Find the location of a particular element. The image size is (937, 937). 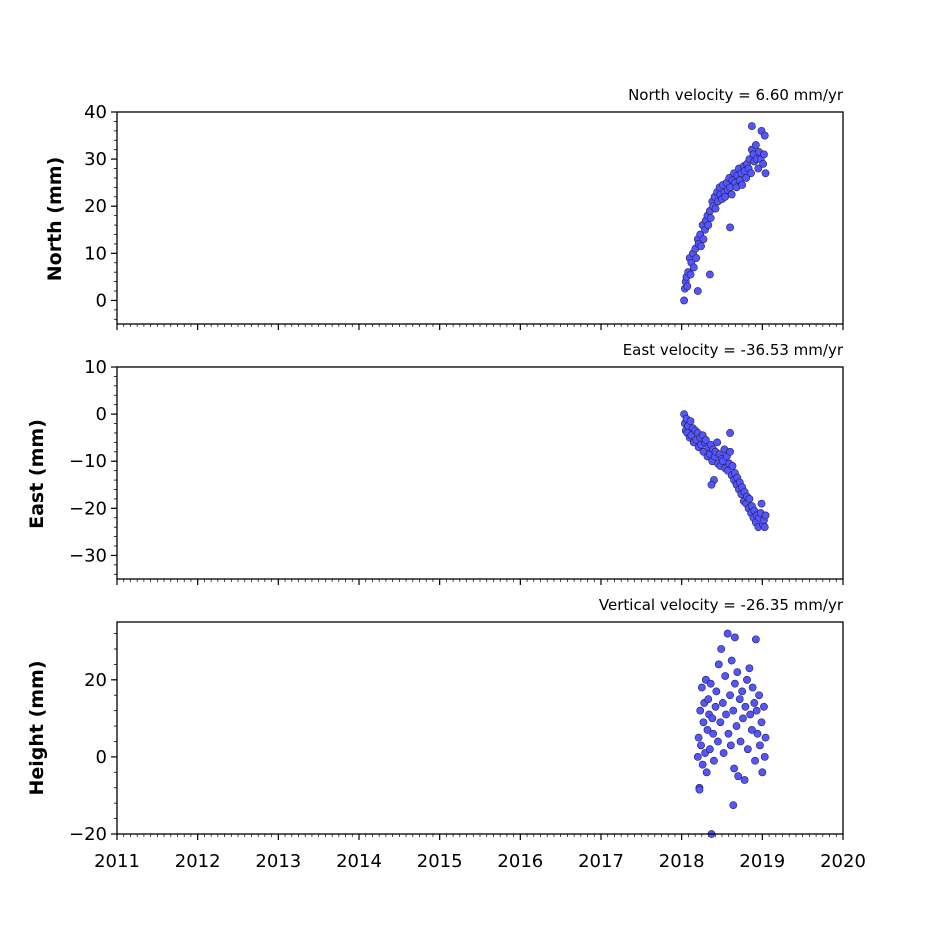

height-axis-label: Height (mm) is located at coordinates (37, 727).